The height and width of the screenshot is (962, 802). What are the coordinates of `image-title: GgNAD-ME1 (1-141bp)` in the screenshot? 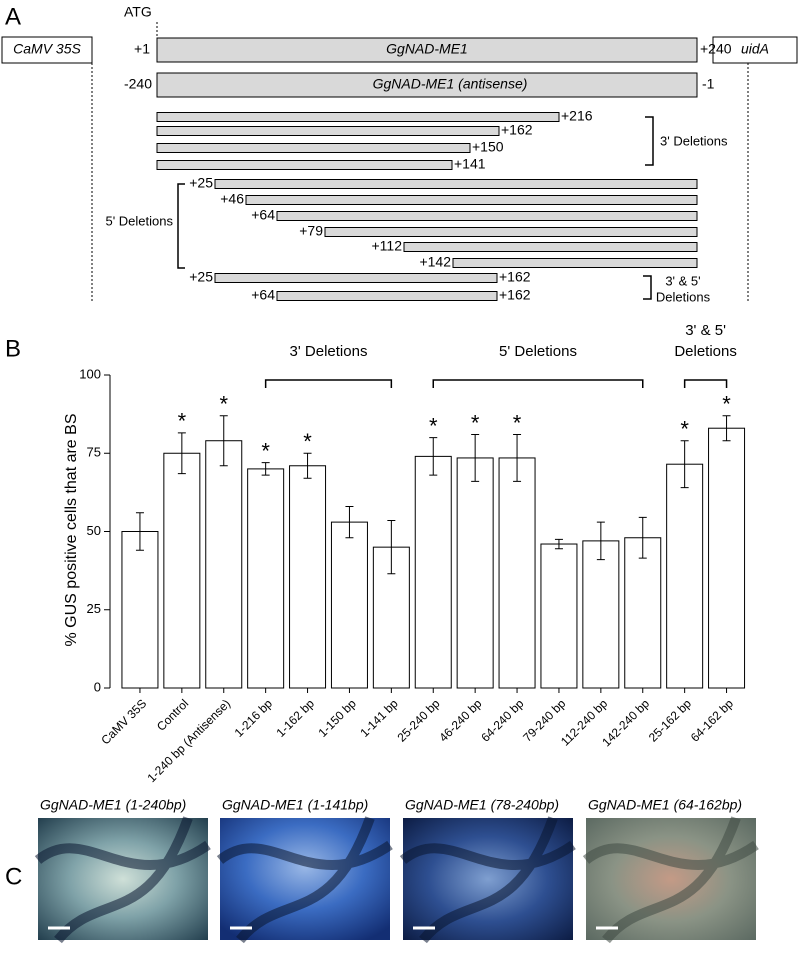 It's located at (295, 805).